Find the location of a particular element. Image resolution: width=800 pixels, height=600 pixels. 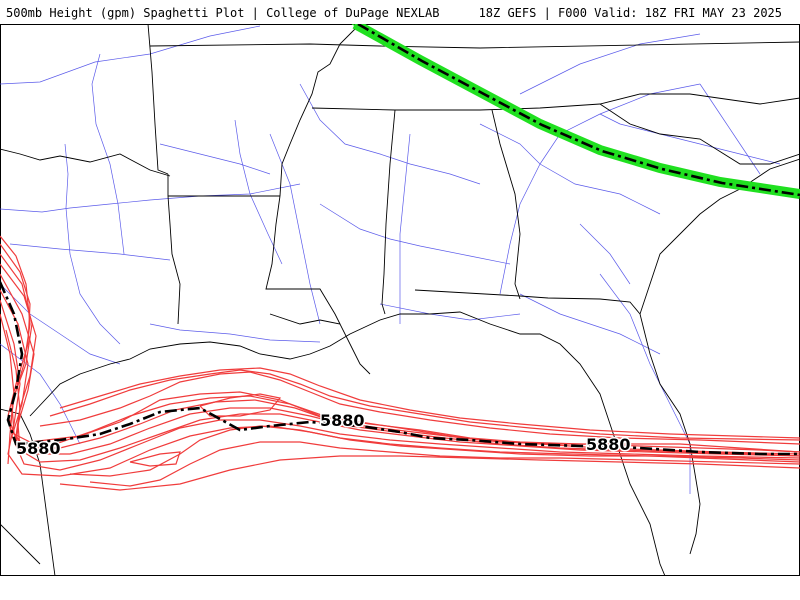

contour-labels: 5880 5880 5880 is located at coordinates (324, 435).